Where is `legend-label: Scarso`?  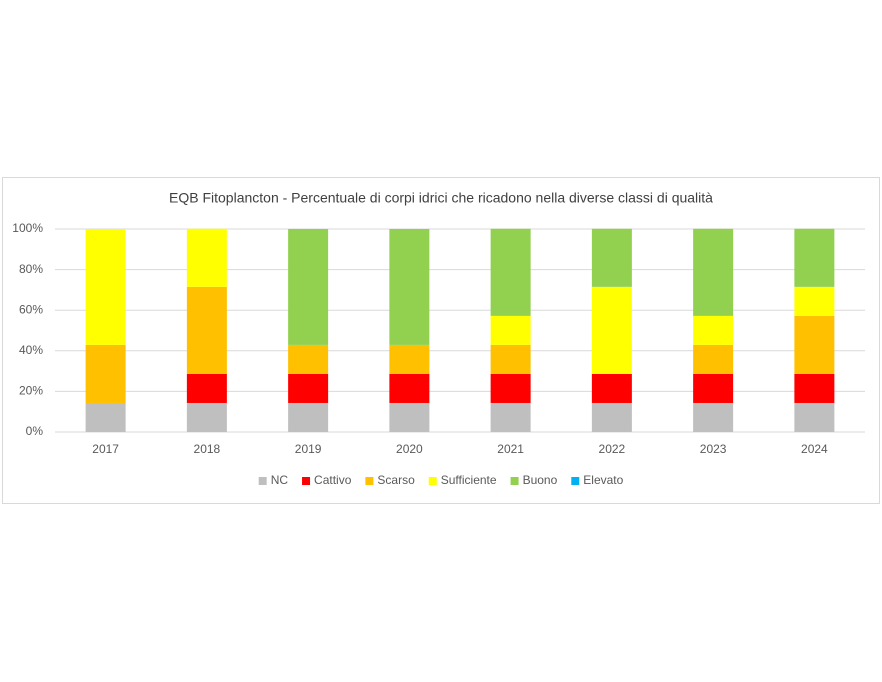 legend-label: Scarso is located at coordinates (396, 480).